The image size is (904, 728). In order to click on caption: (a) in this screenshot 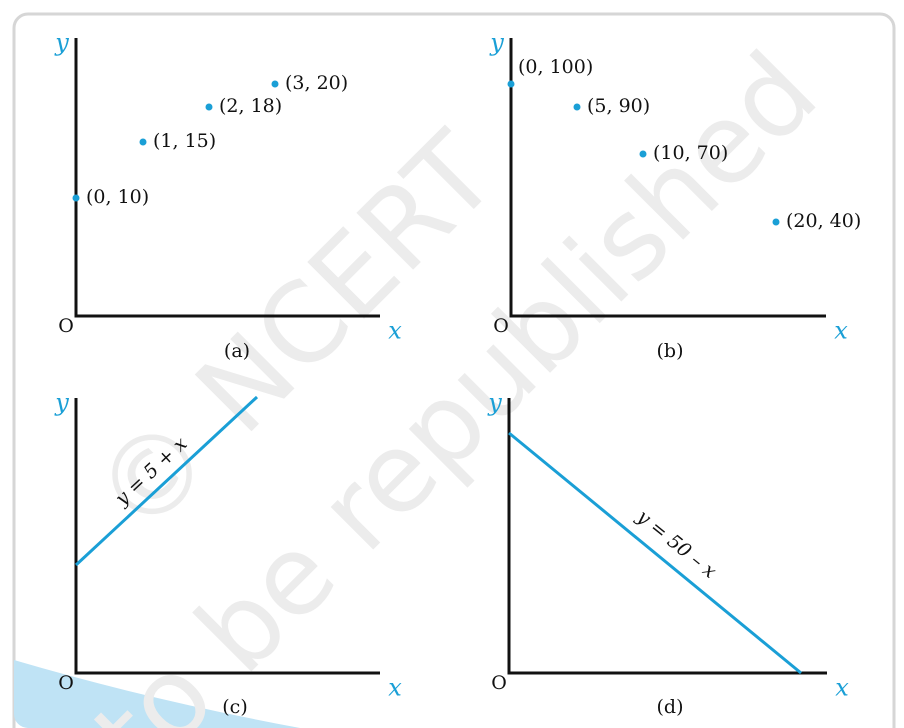, I will do `click(237, 351)`.